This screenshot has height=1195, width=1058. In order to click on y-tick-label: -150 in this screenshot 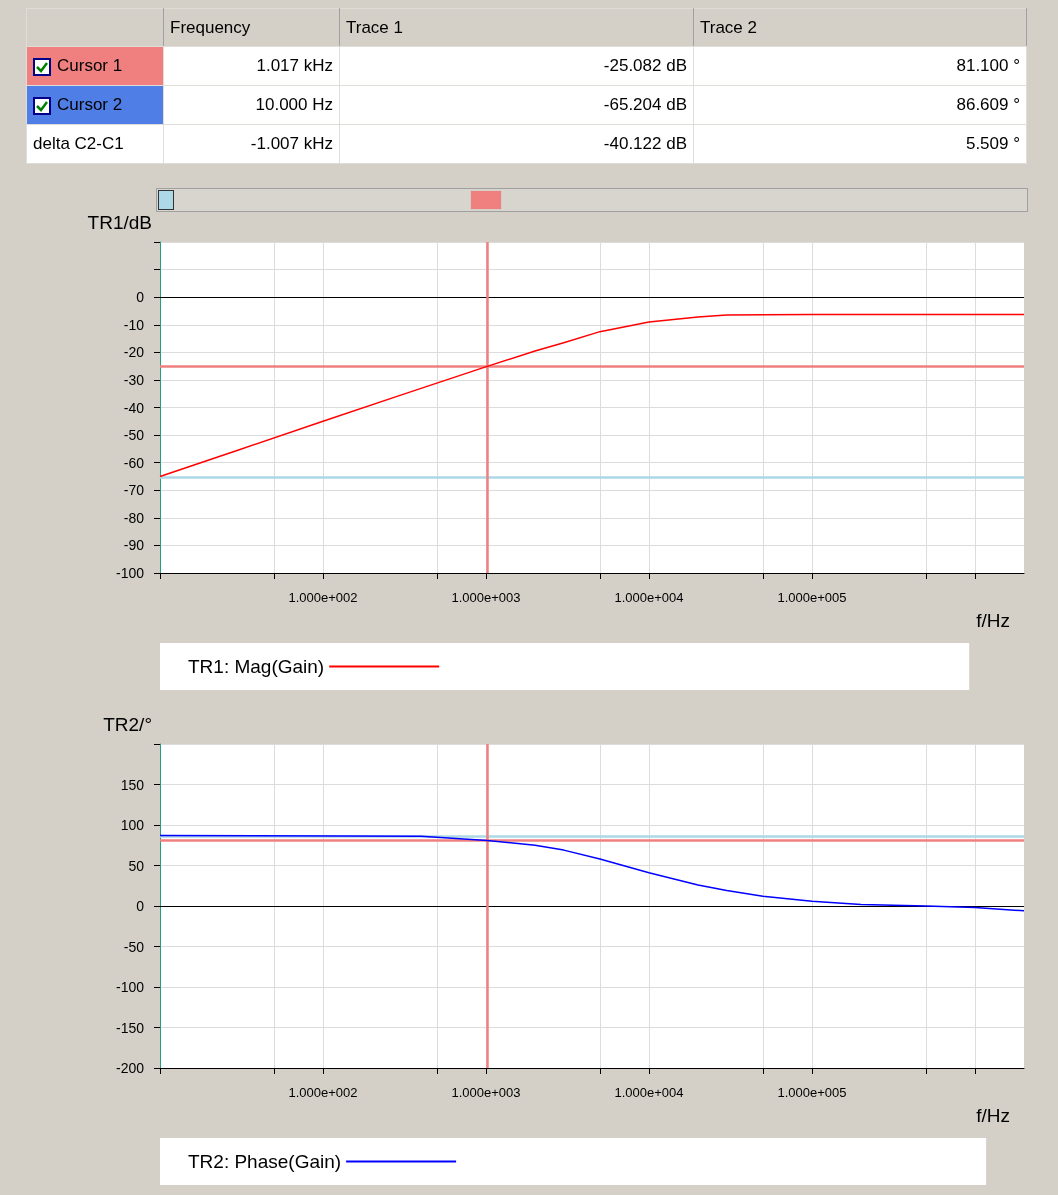, I will do `click(130, 1027)`.